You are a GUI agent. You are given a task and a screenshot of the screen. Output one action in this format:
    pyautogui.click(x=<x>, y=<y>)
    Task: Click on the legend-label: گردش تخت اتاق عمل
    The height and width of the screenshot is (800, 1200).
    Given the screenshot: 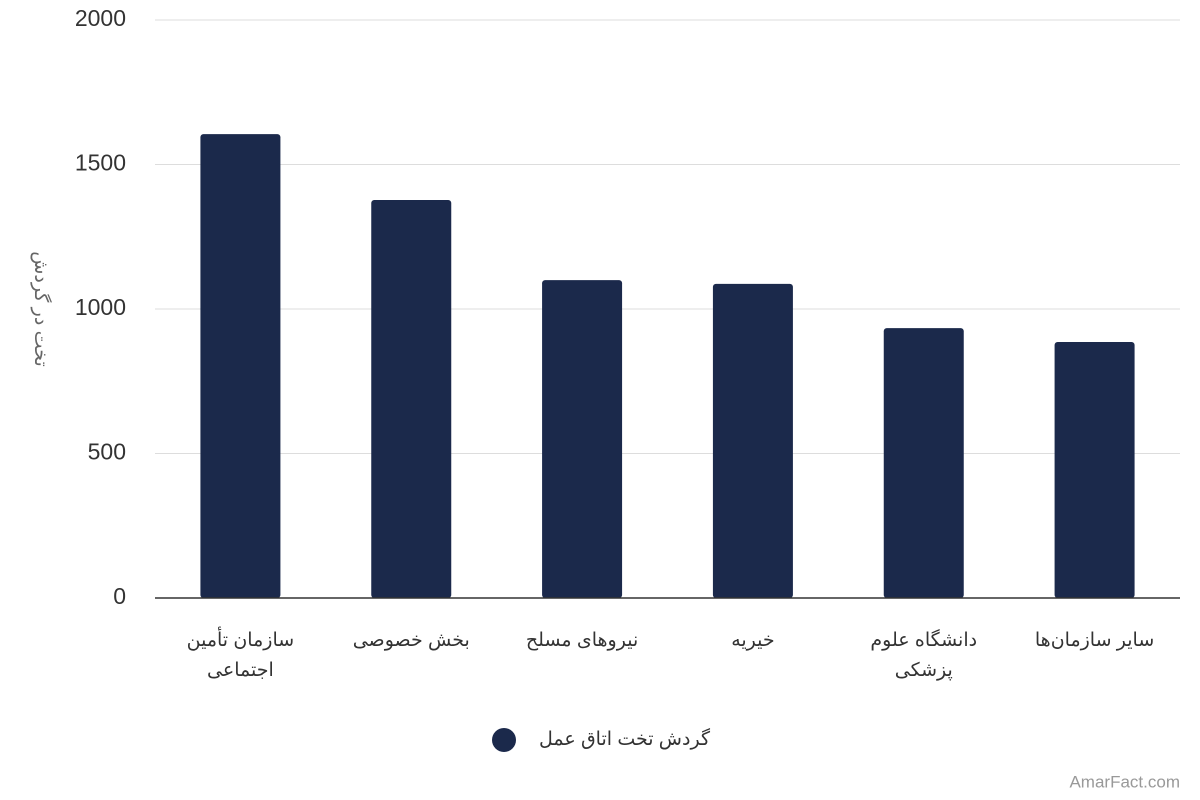 What is the action you would take?
    pyautogui.click(x=625, y=738)
    